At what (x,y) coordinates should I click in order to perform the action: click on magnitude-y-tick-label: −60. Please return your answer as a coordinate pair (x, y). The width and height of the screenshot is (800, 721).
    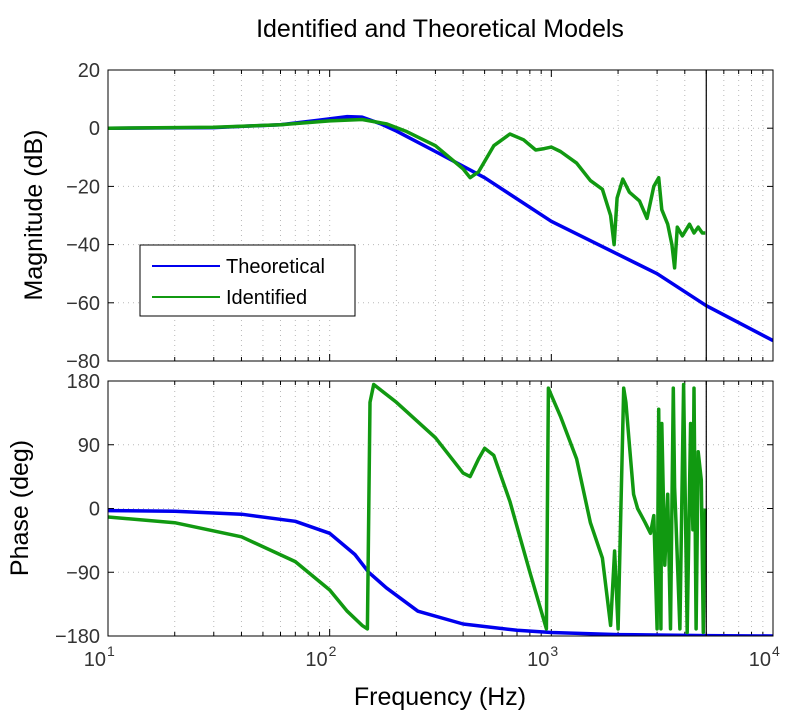
    Looking at the image, I should click on (83, 304).